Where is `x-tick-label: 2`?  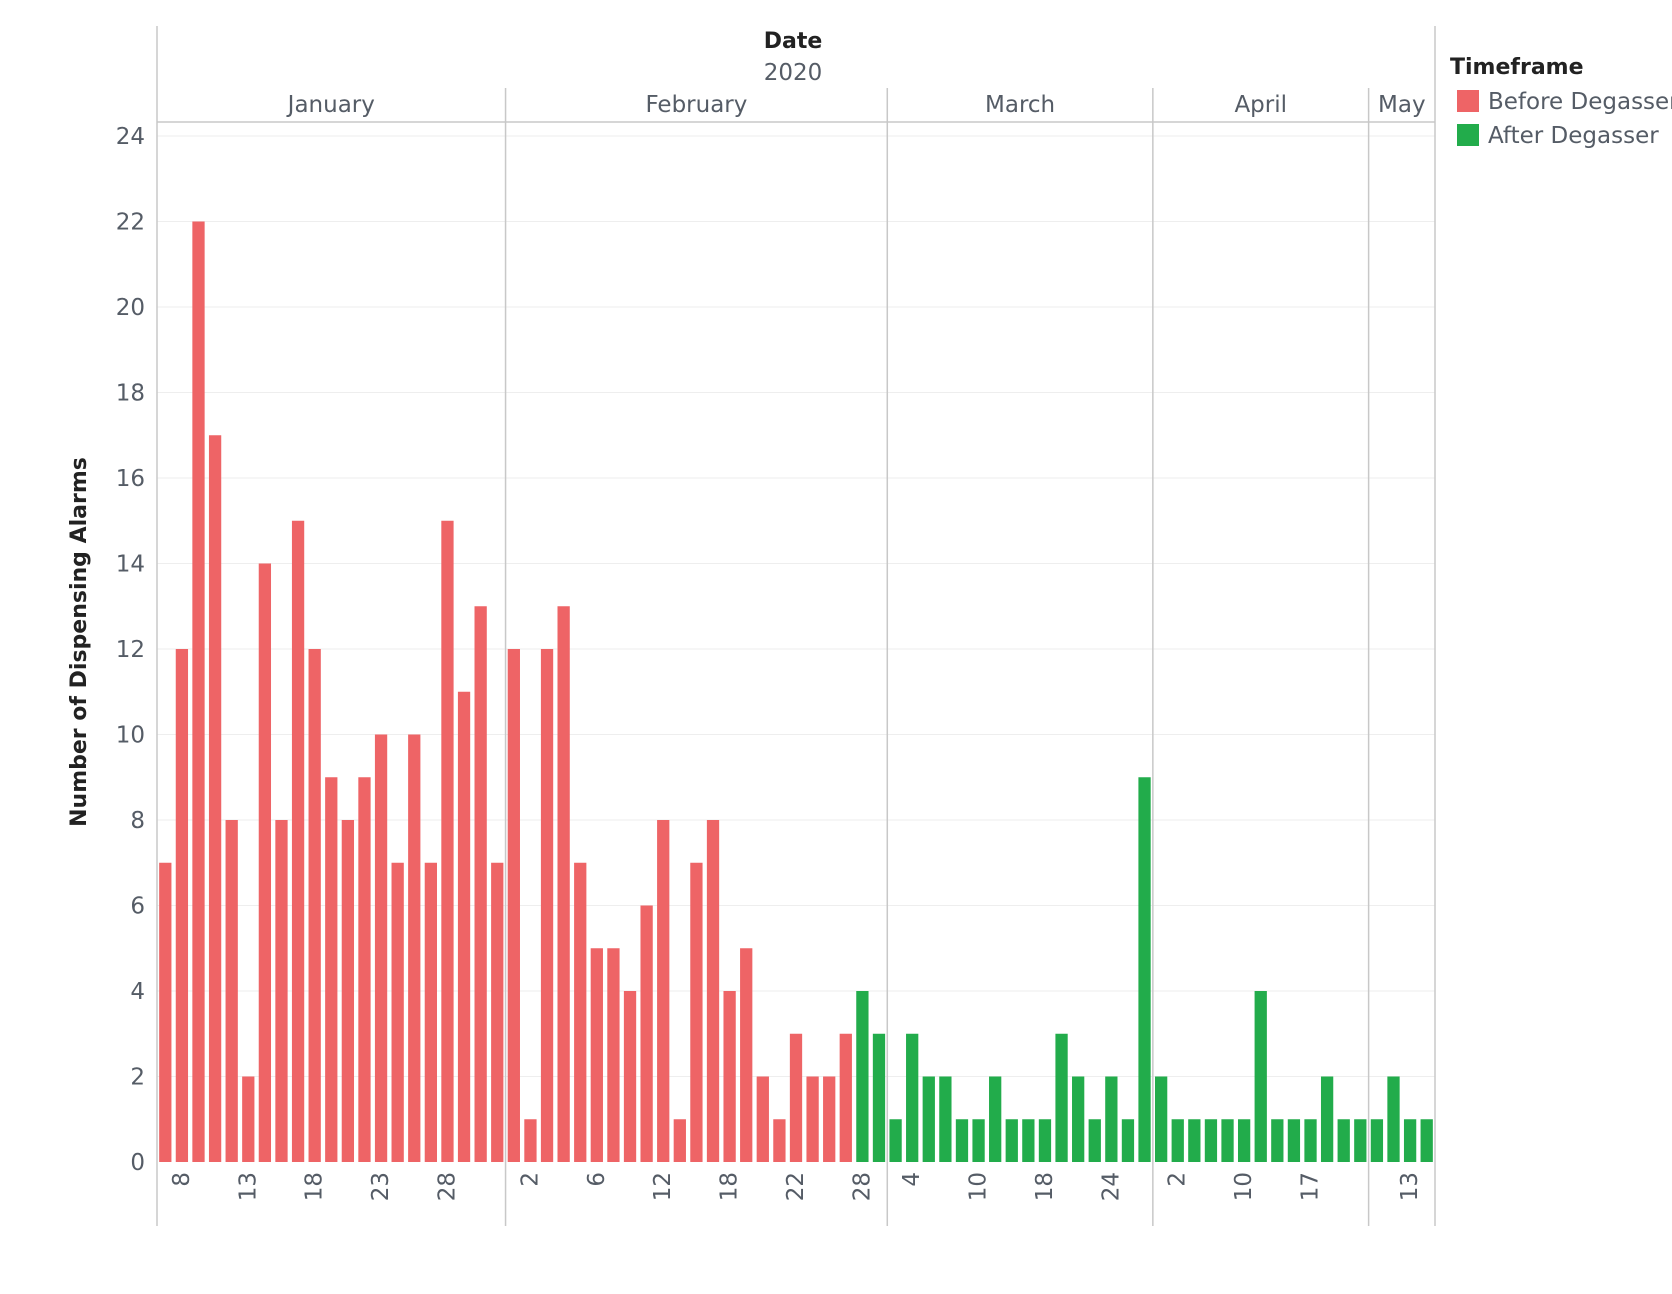
x-tick-label: 2 is located at coordinates (530, 1179).